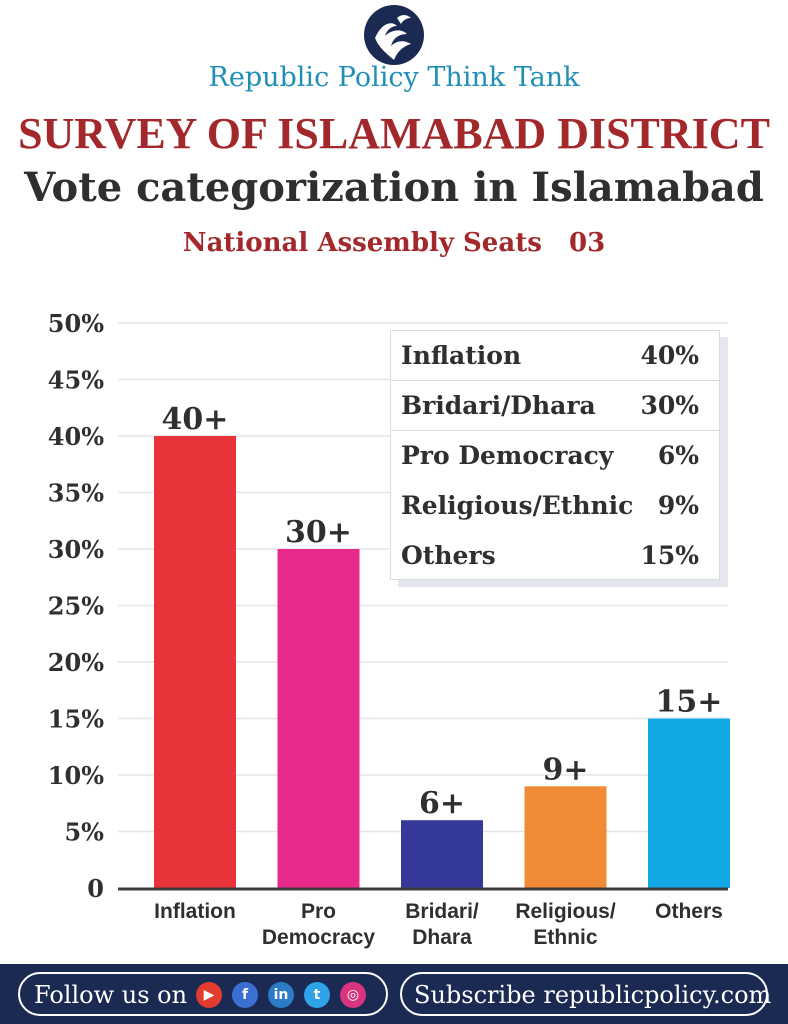  What do you see at coordinates (76, 775) in the screenshot?
I see `y-tick-label: 10%` at bounding box center [76, 775].